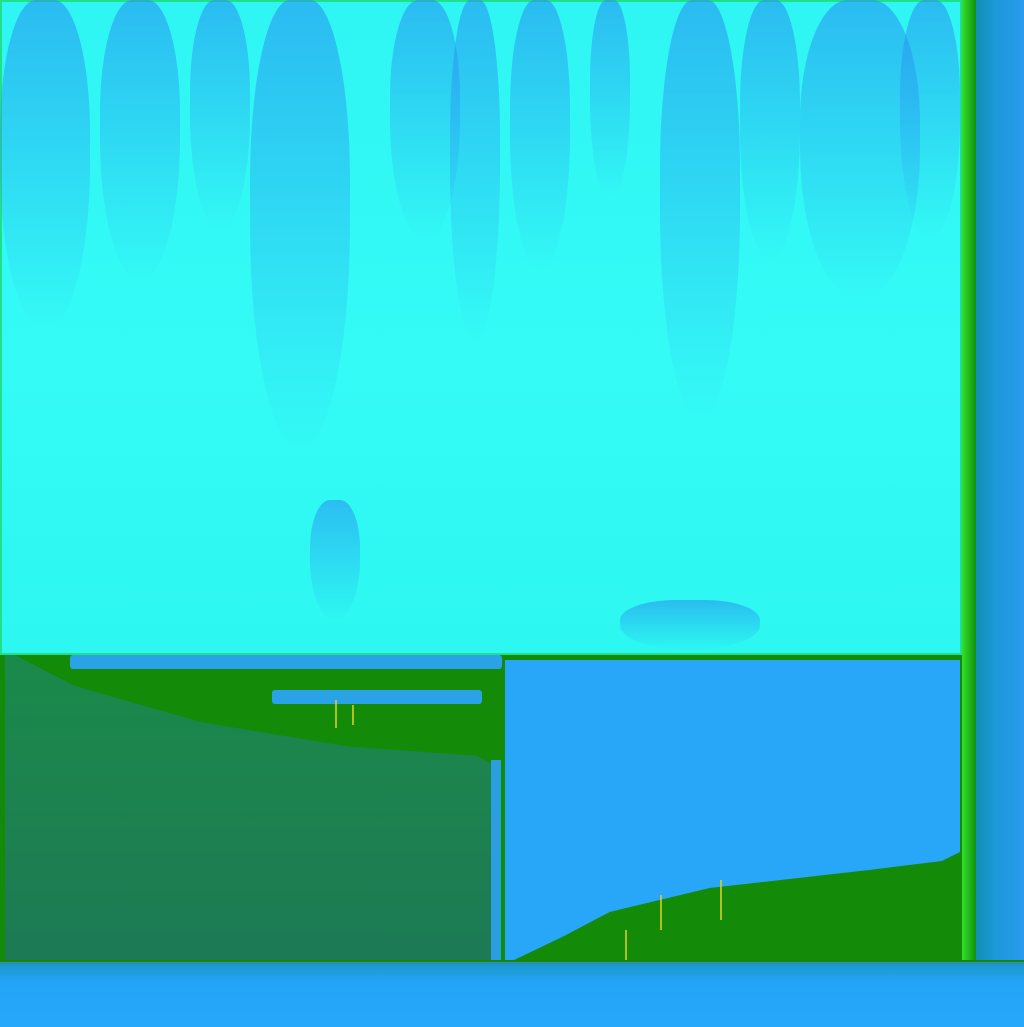  I want to click on upper-blue-bar, so click(286, 662).